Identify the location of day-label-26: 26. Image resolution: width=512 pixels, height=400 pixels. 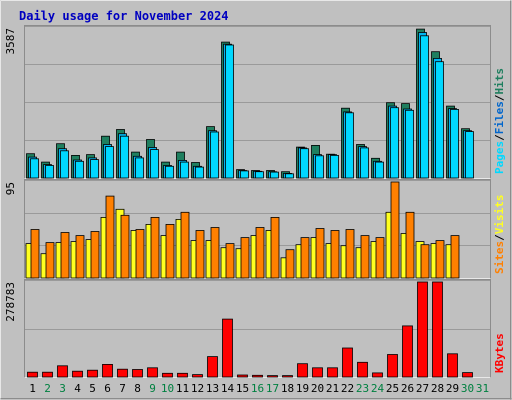
(407, 388).